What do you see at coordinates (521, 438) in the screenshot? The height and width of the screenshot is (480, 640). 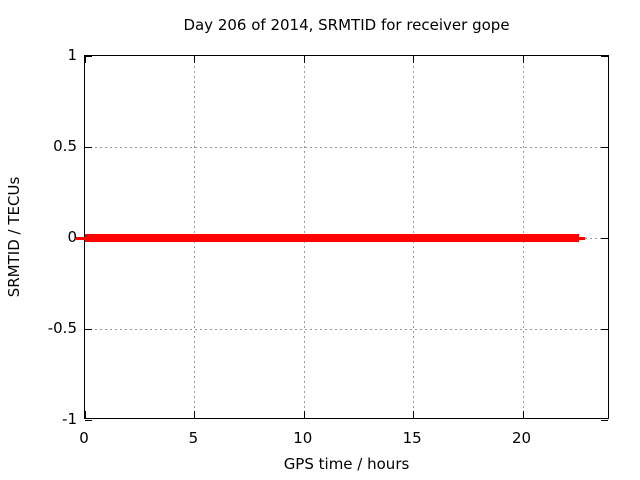 I see `x-tick-label: 20` at bounding box center [521, 438].